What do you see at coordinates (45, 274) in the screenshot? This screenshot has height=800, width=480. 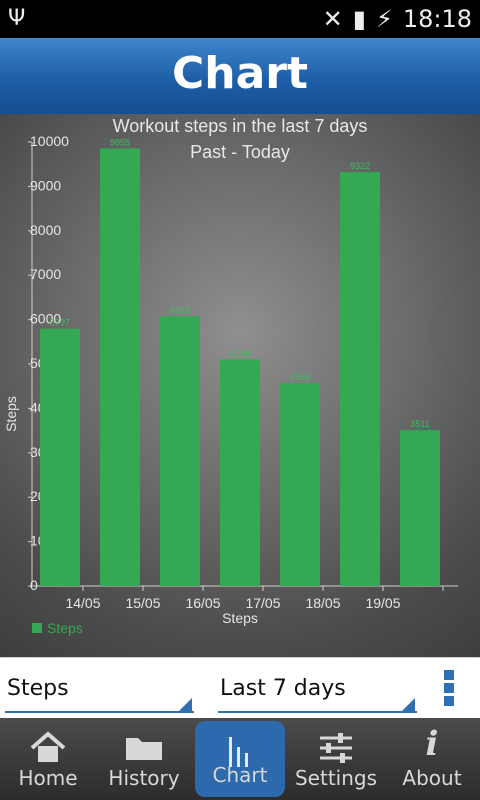 I see `y-tick-label: 7000` at bounding box center [45, 274].